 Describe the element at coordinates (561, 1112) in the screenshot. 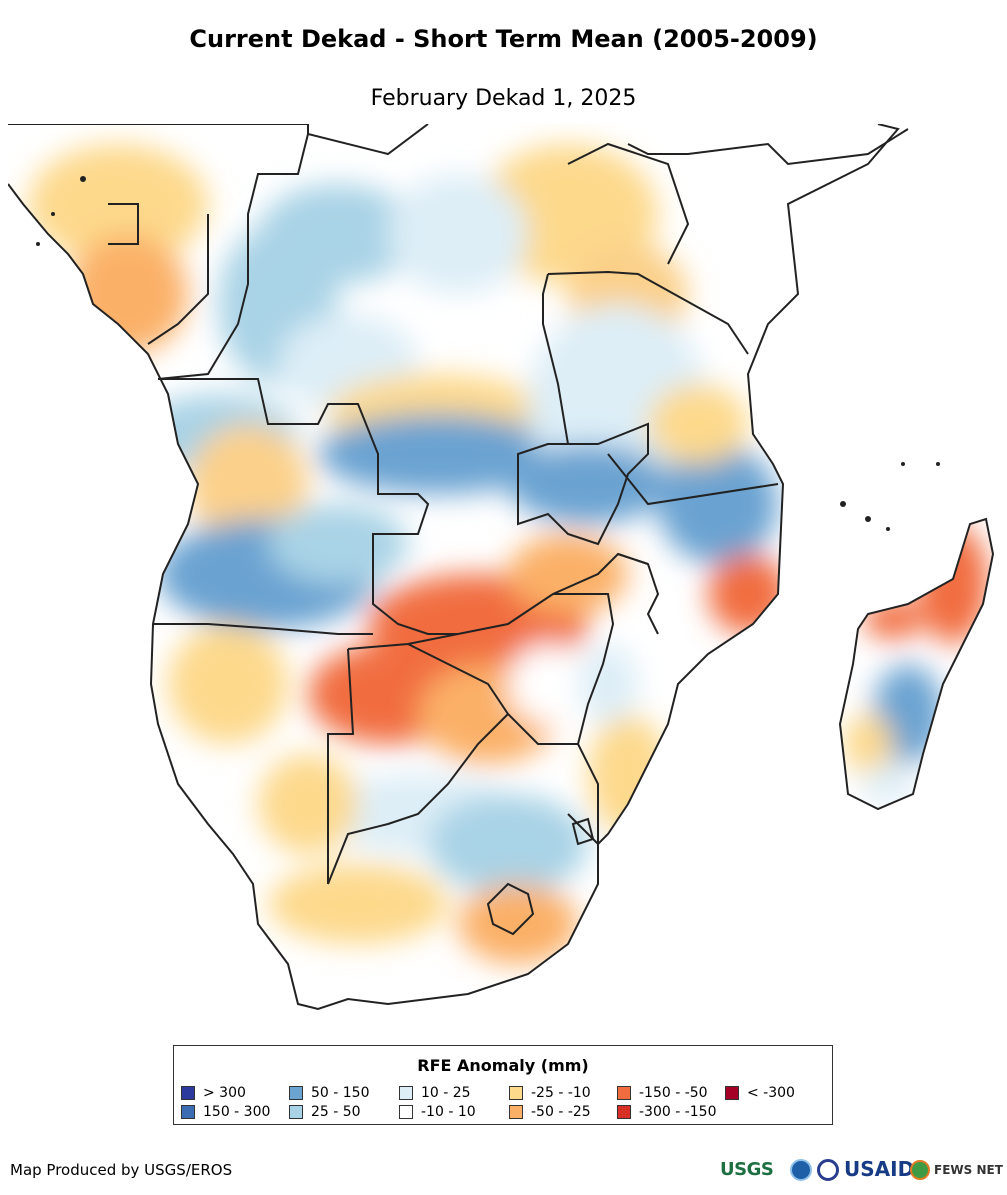

I see `legend-label: -50 - -25` at that location.